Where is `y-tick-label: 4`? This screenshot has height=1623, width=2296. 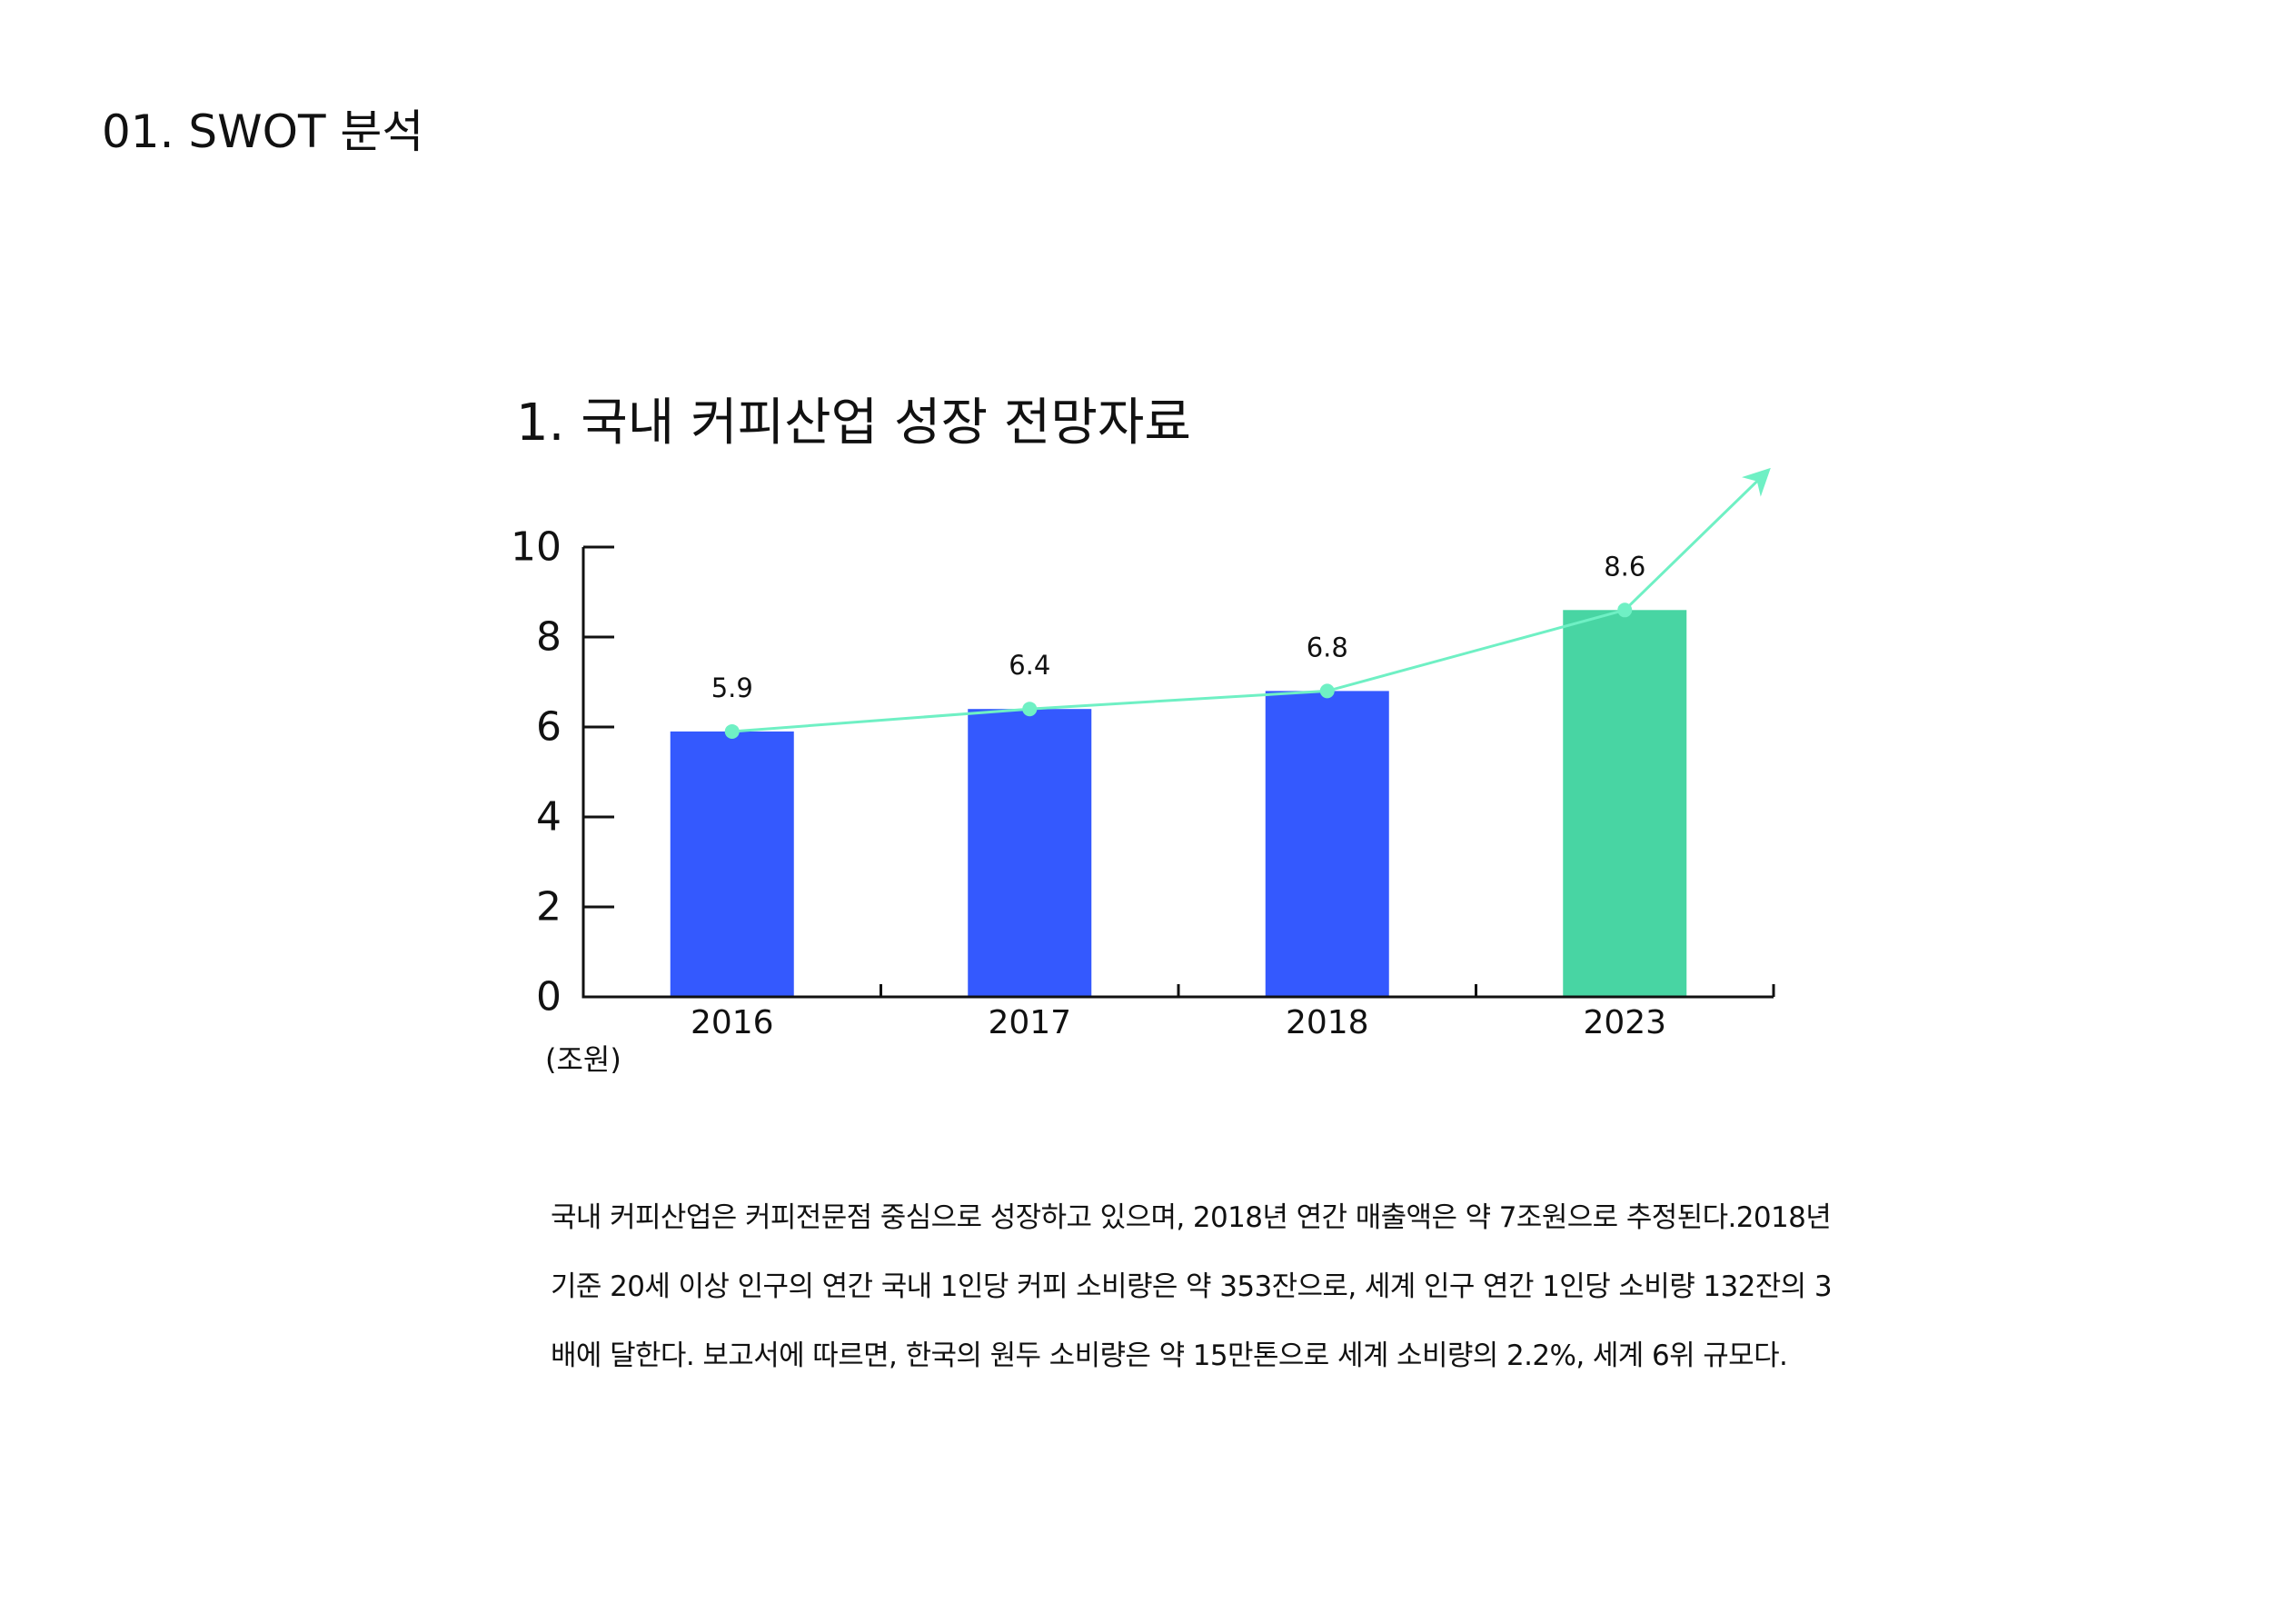
y-tick-label: 4 is located at coordinates (549, 817).